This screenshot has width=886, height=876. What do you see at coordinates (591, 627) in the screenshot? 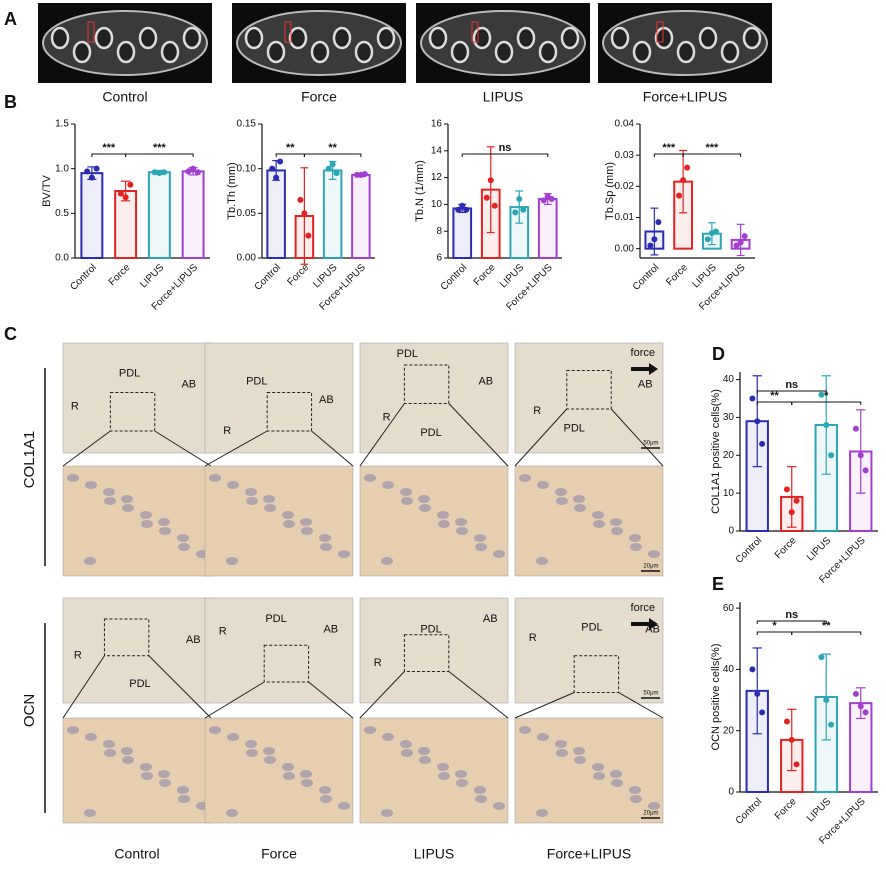
I see `region-label: PDL` at bounding box center [591, 627].